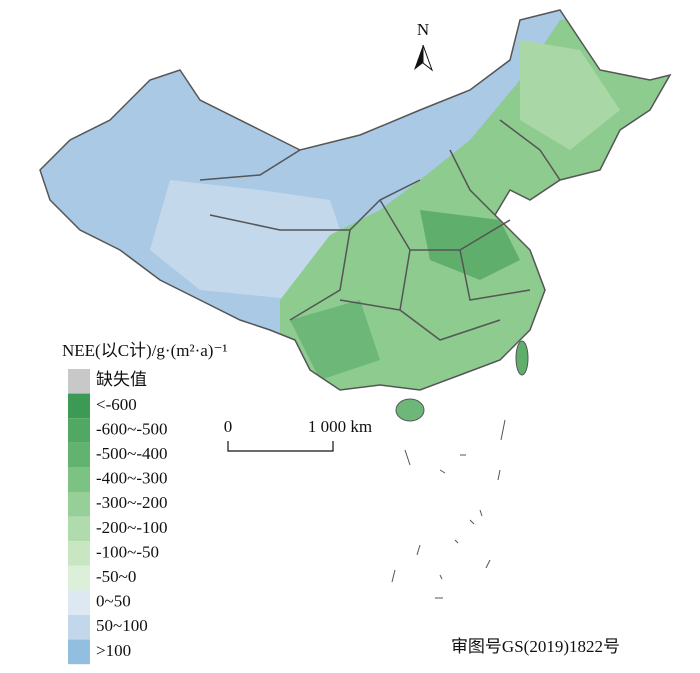 The height and width of the screenshot is (673, 700). What do you see at coordinates (132, 502) in the screenshot?
I see `legend-label: -300~-200` at bounding box center [132, 502].